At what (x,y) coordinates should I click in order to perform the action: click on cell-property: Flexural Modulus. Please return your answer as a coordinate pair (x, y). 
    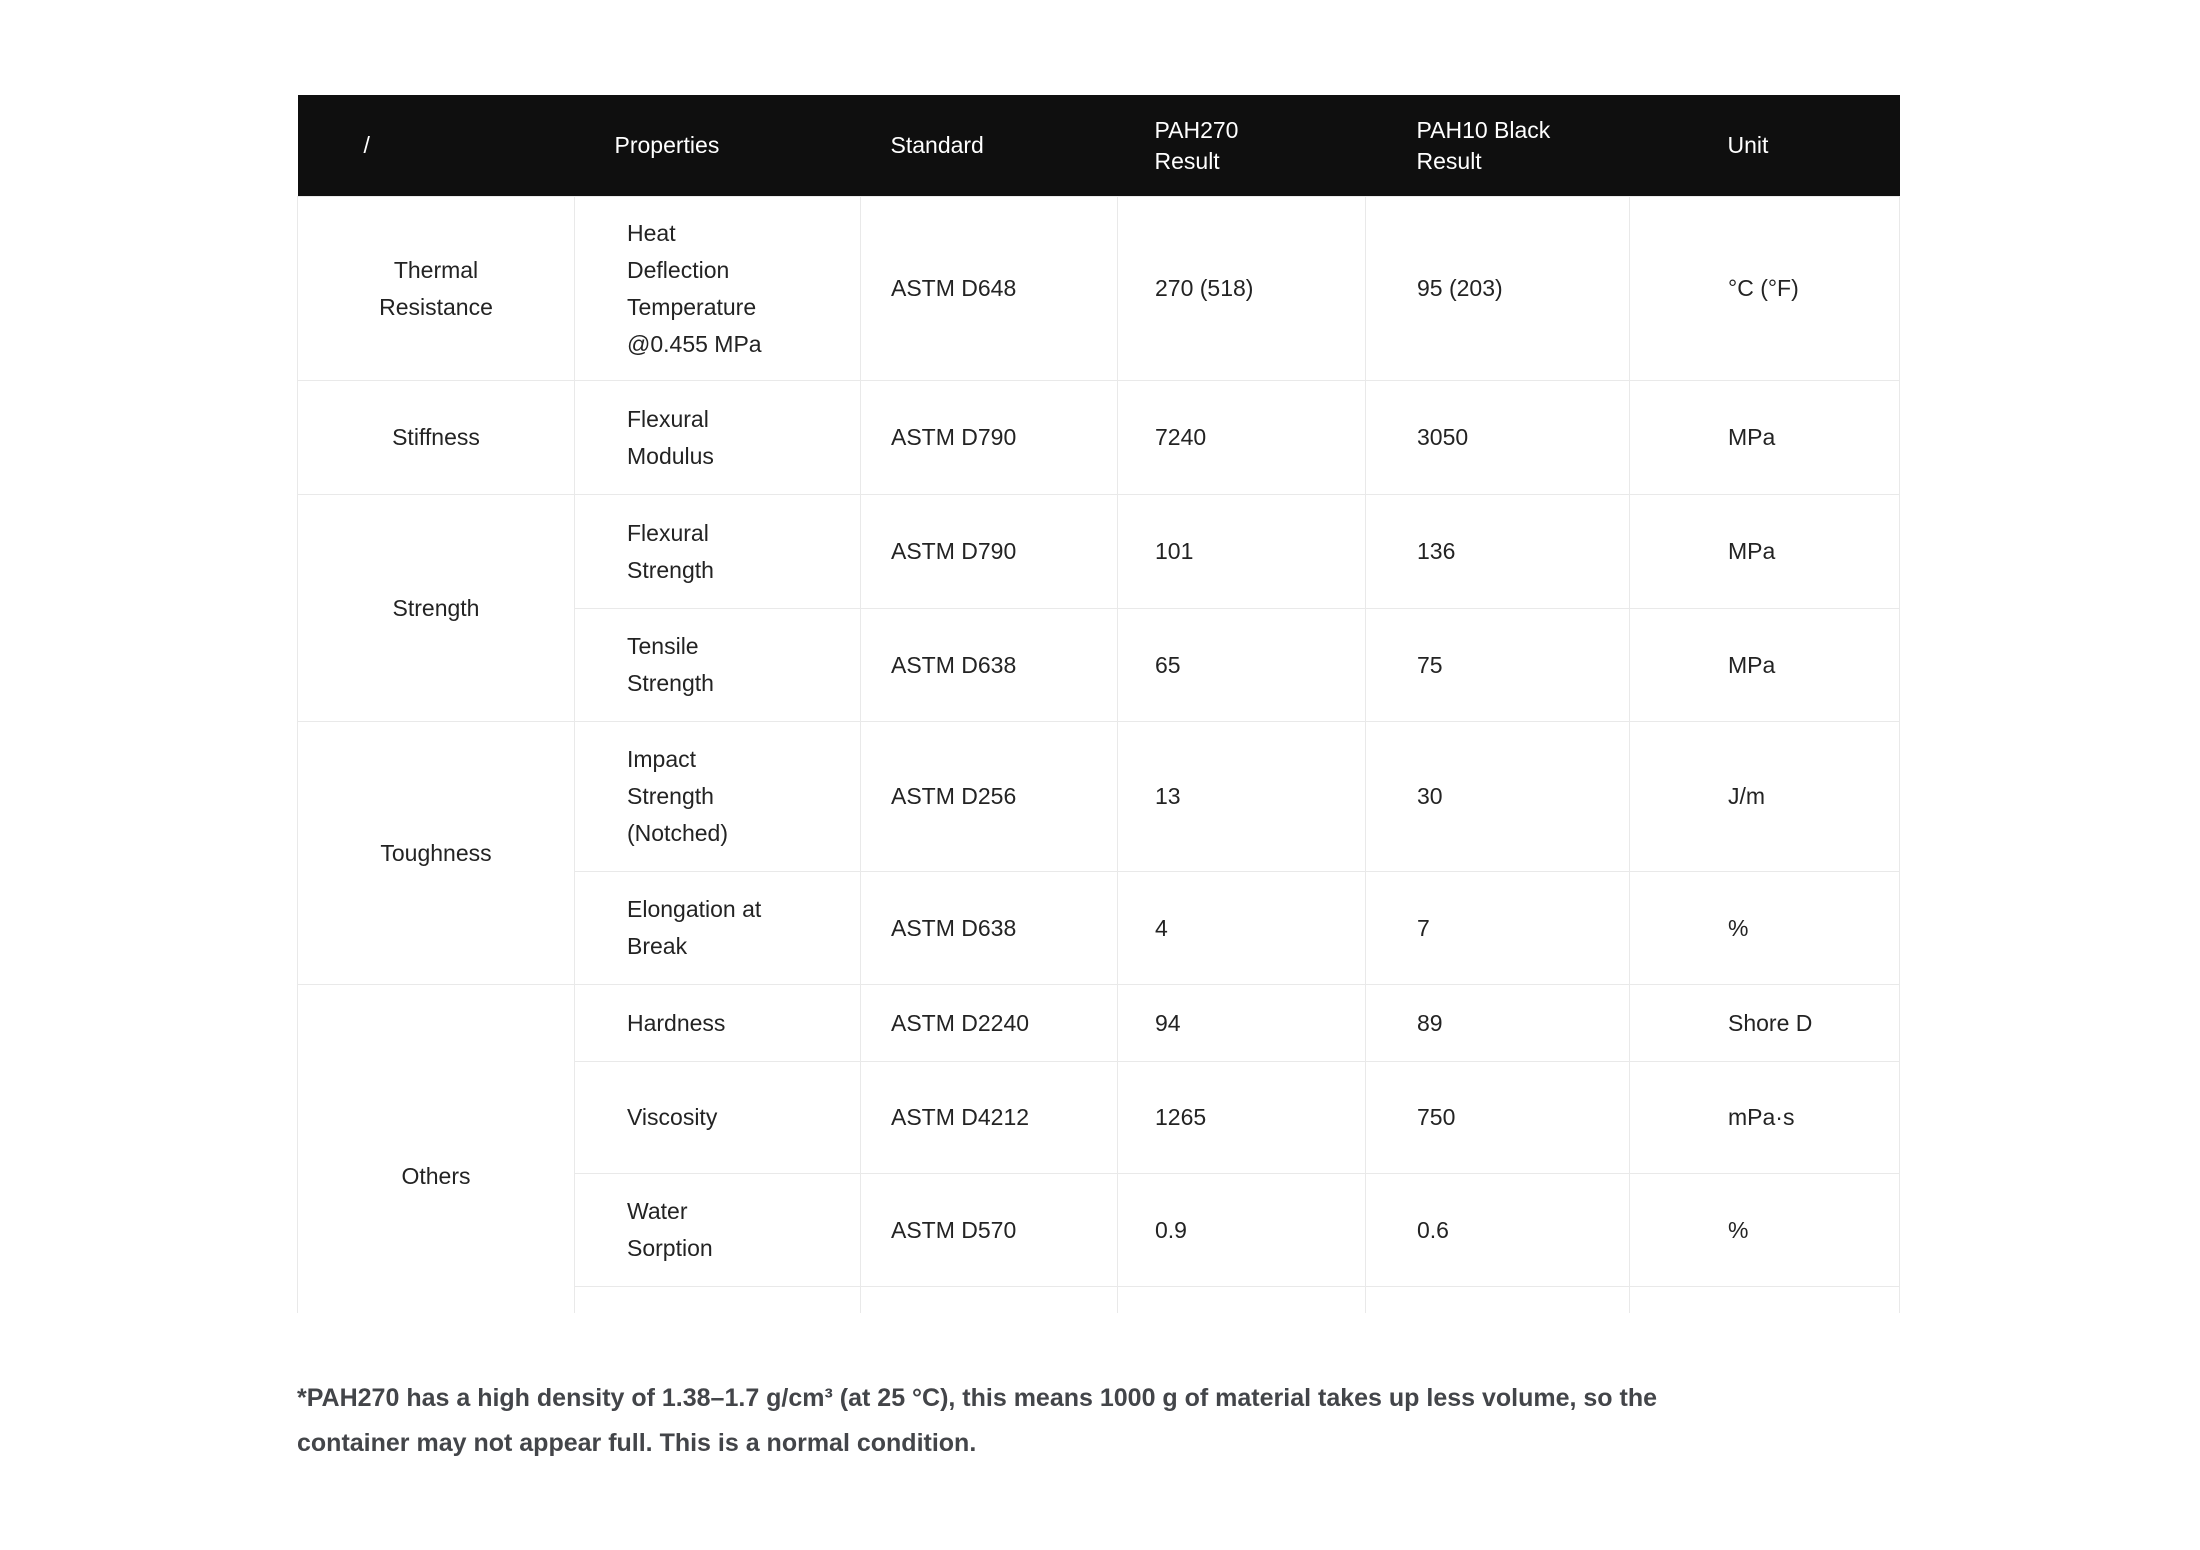
    Looking at the image, I should click on (717, 437).